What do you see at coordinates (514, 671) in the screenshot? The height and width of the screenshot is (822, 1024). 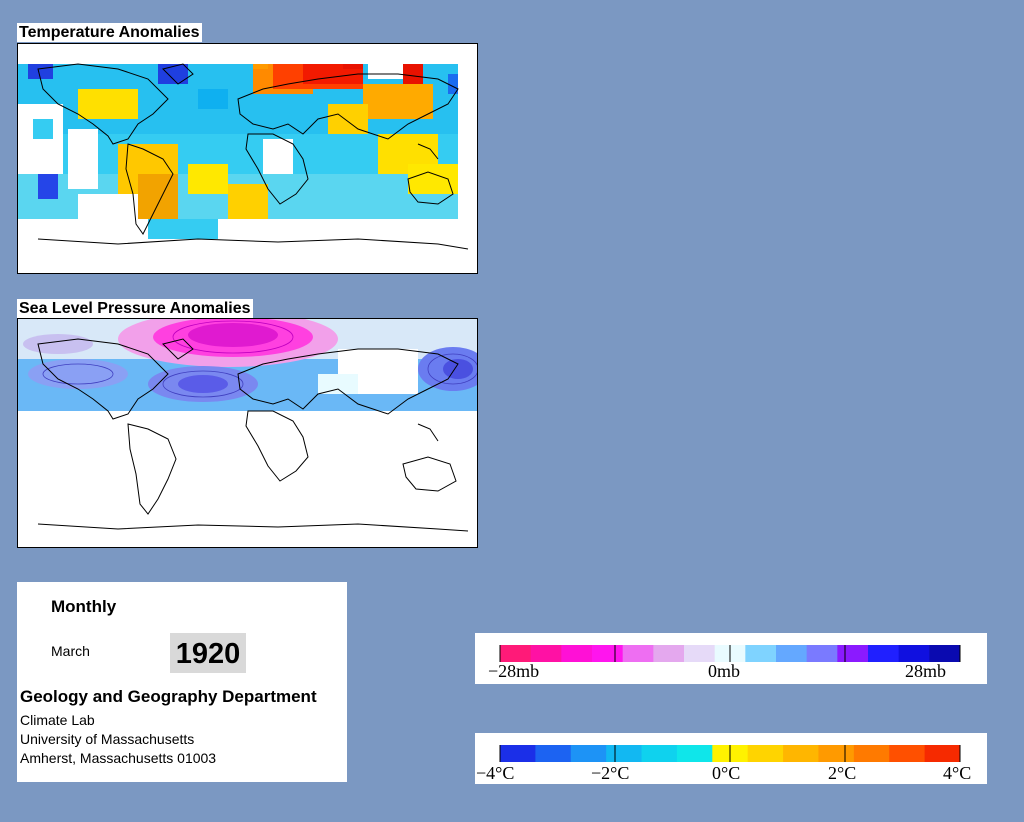 I see `pressure-legend-min-label: −28mb` at bounding box center [514, 671].